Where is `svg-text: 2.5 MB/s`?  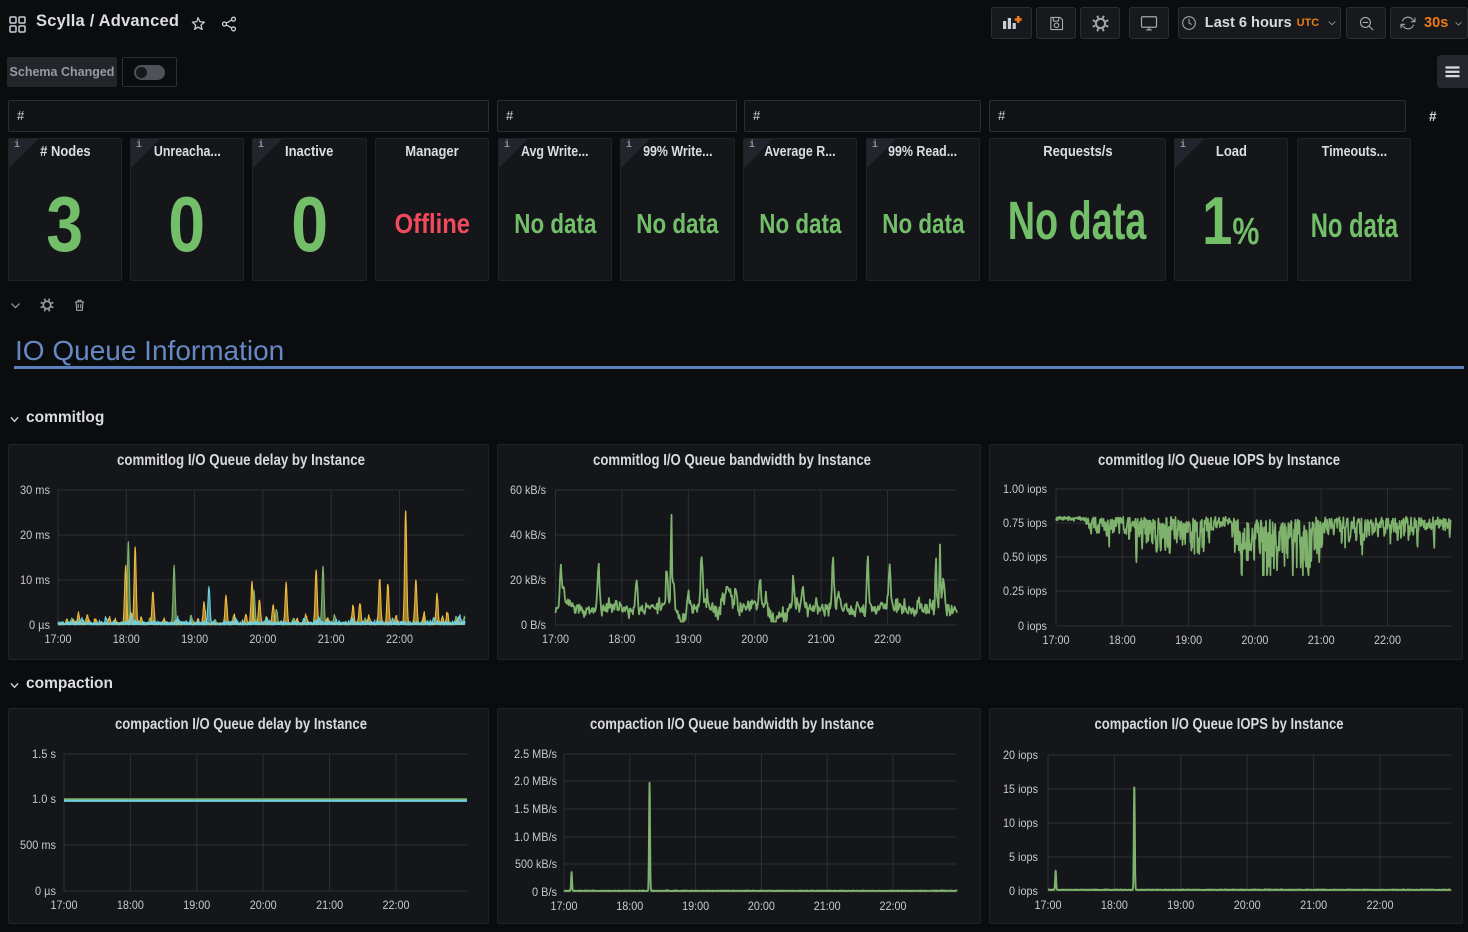
svg-text: 2.5 MB/s is located at coordinates (535, 754).